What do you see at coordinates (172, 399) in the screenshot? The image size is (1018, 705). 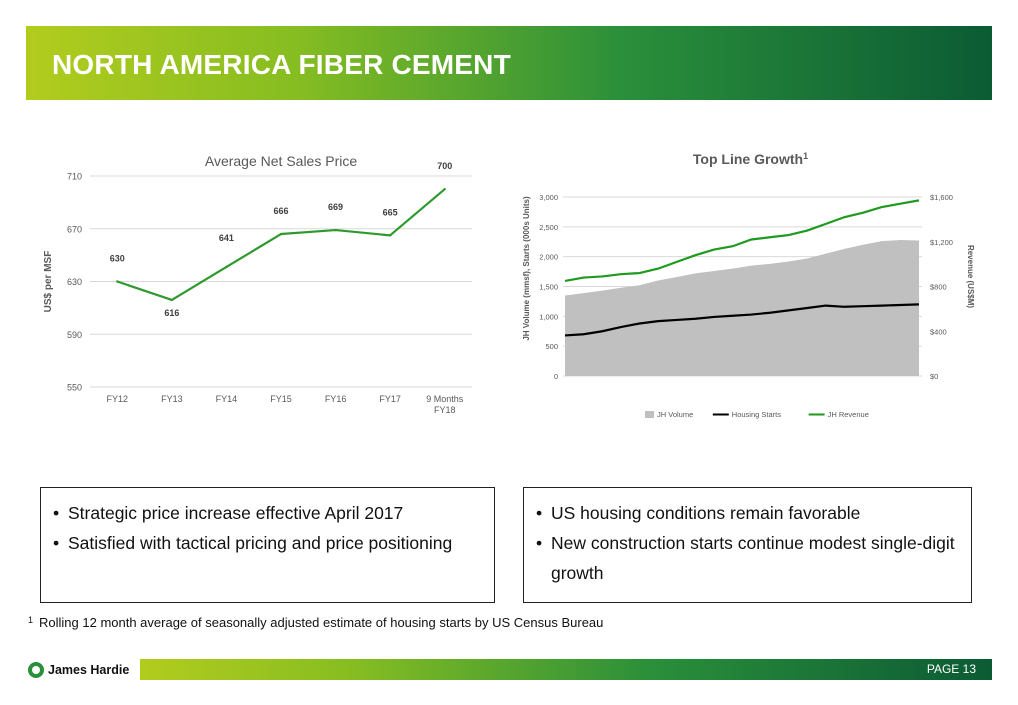 I see `x-tick-label: FY13` at bounding box center [172, 399].